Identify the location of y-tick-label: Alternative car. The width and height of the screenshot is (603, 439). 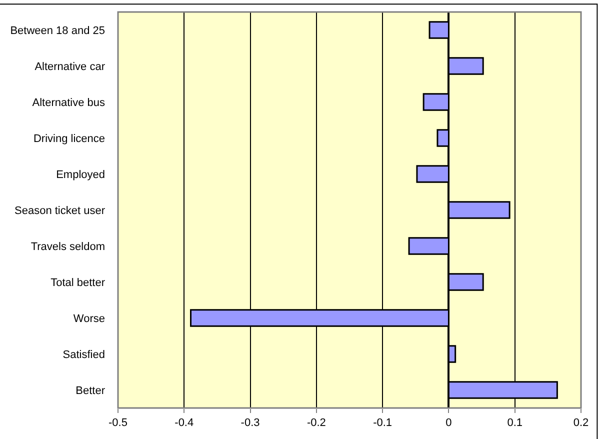
(70, 66).